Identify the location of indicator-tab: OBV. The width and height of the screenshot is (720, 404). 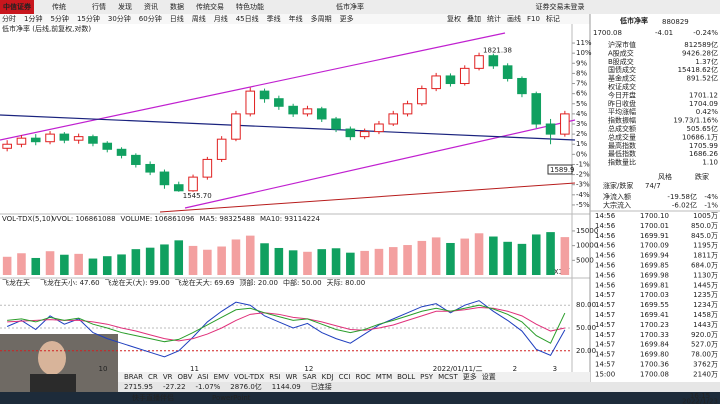
(184, 377).